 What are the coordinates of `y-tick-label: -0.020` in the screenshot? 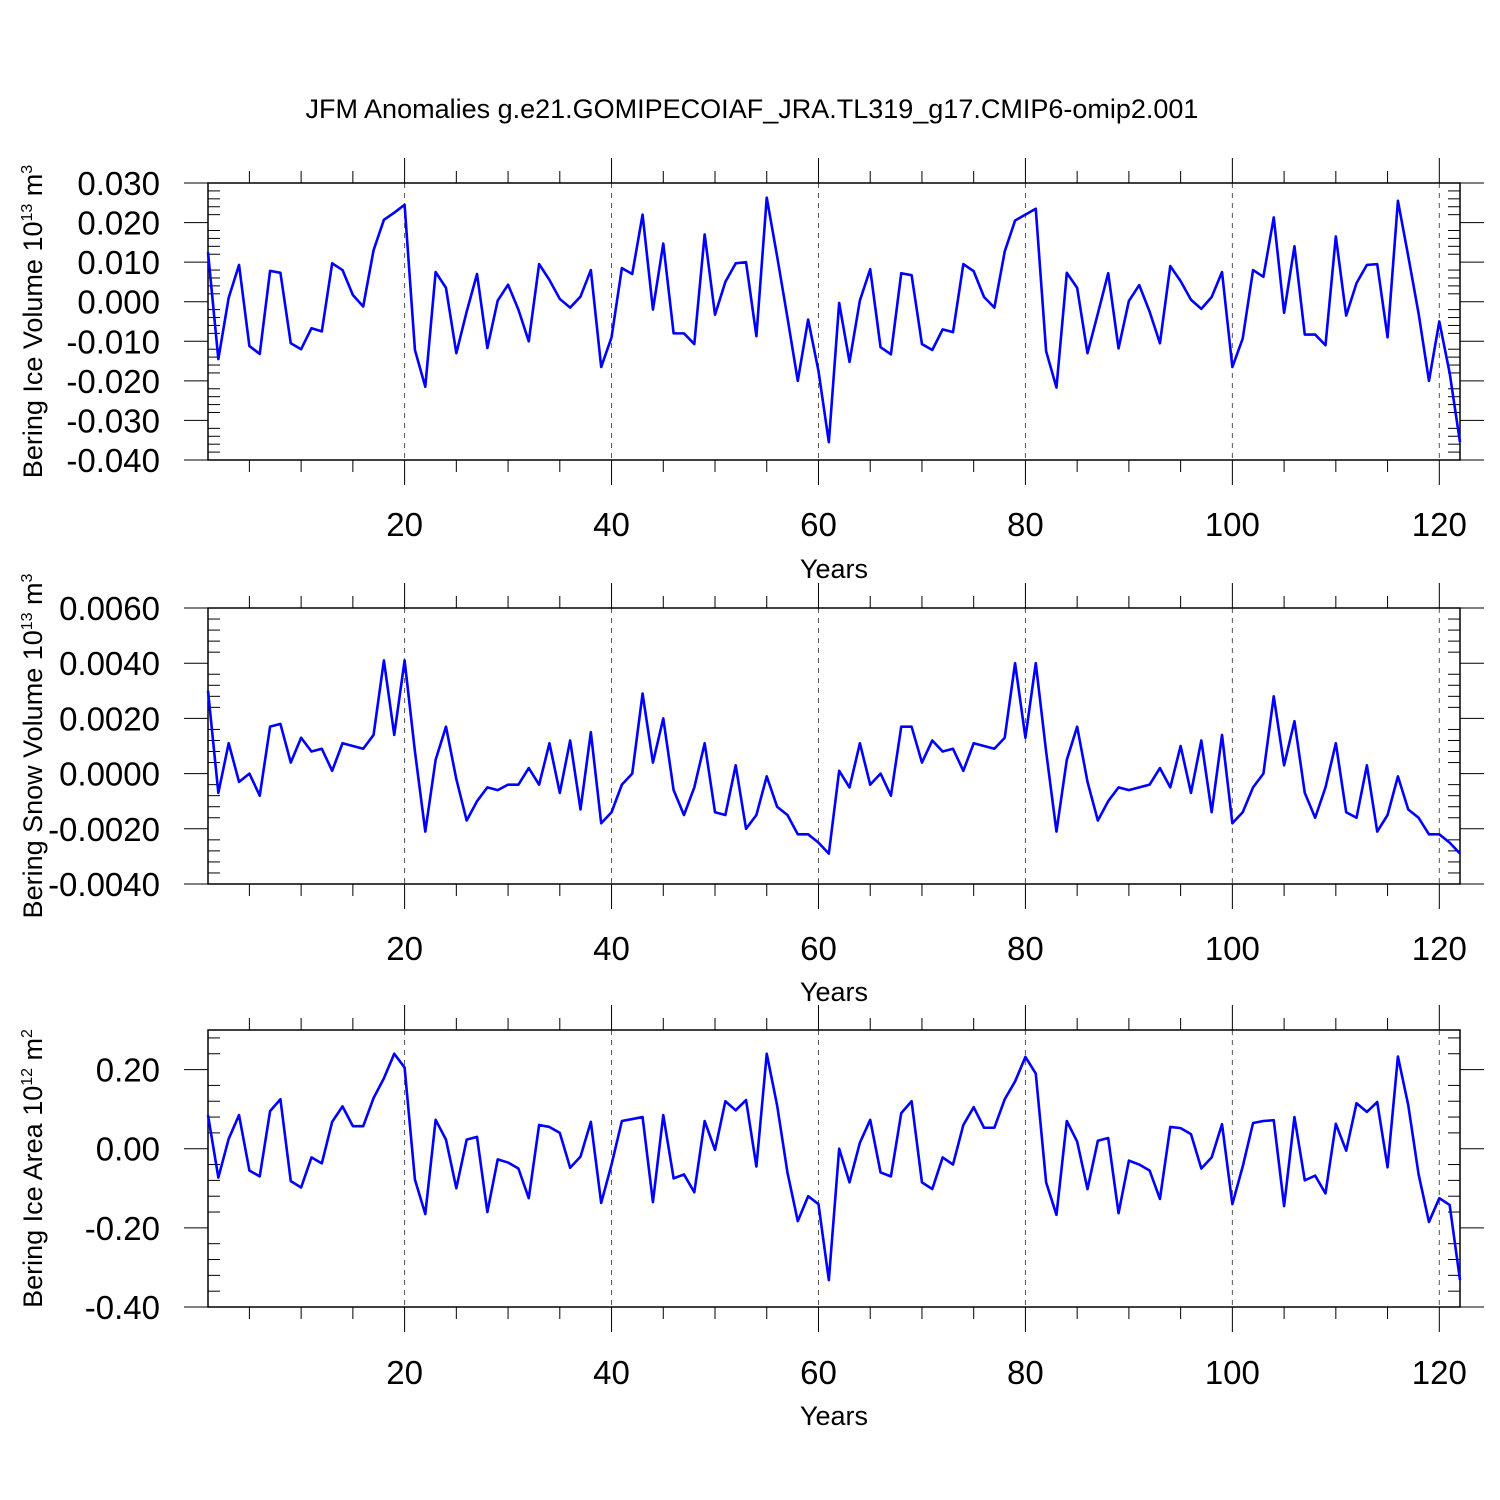 It's located at (113, 381).